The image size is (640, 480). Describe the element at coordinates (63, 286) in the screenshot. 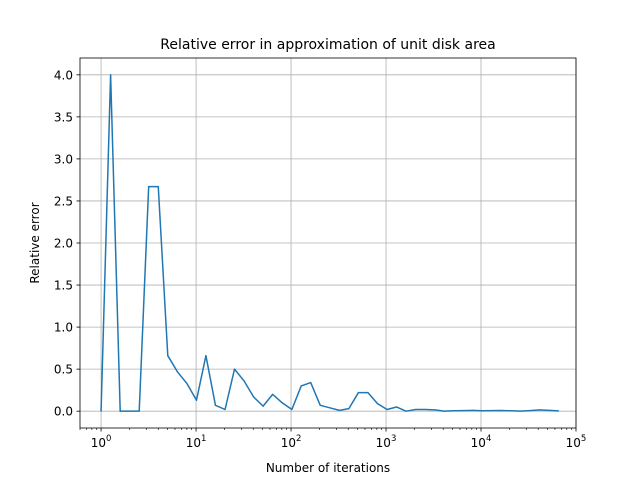

I see `y-tick-label: 1.5` at that location.